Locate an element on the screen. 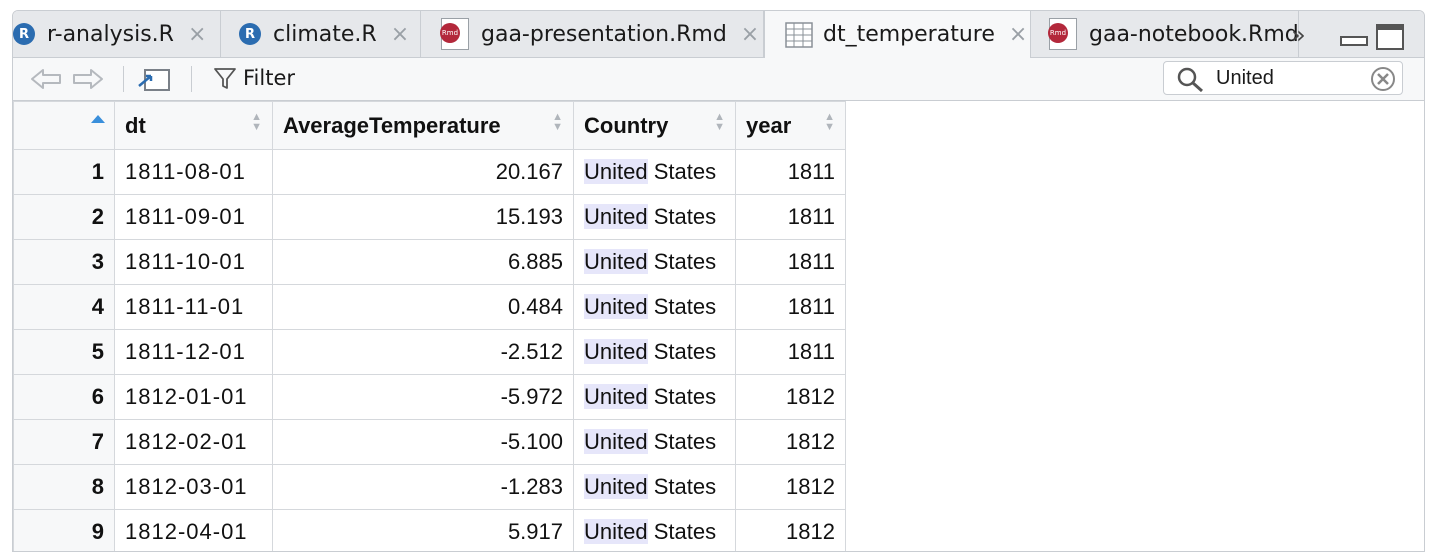 The width and height of the screenshot is (1436, 552). cell-dt: 1812-04-01 is located at coordinates (194, 531).